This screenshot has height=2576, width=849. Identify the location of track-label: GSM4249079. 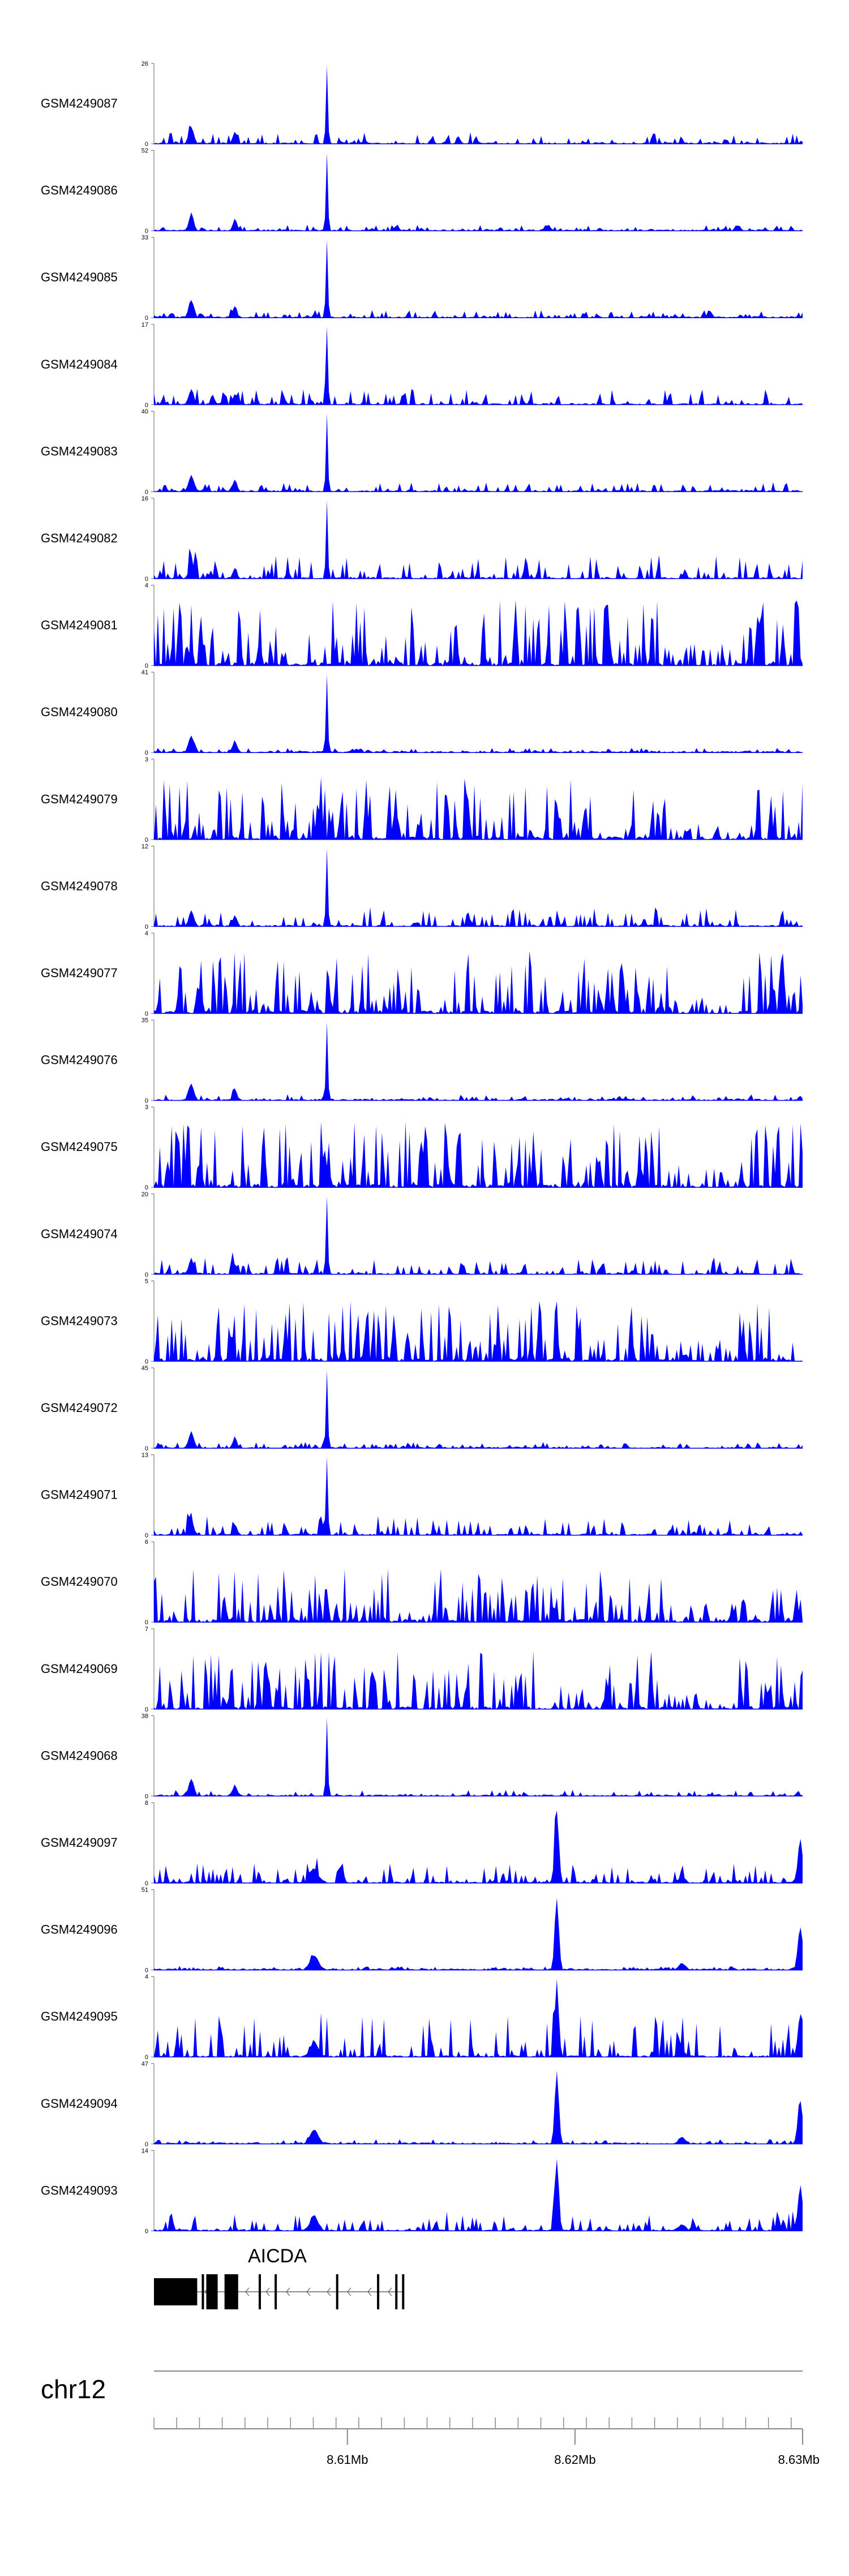
(79, 799).